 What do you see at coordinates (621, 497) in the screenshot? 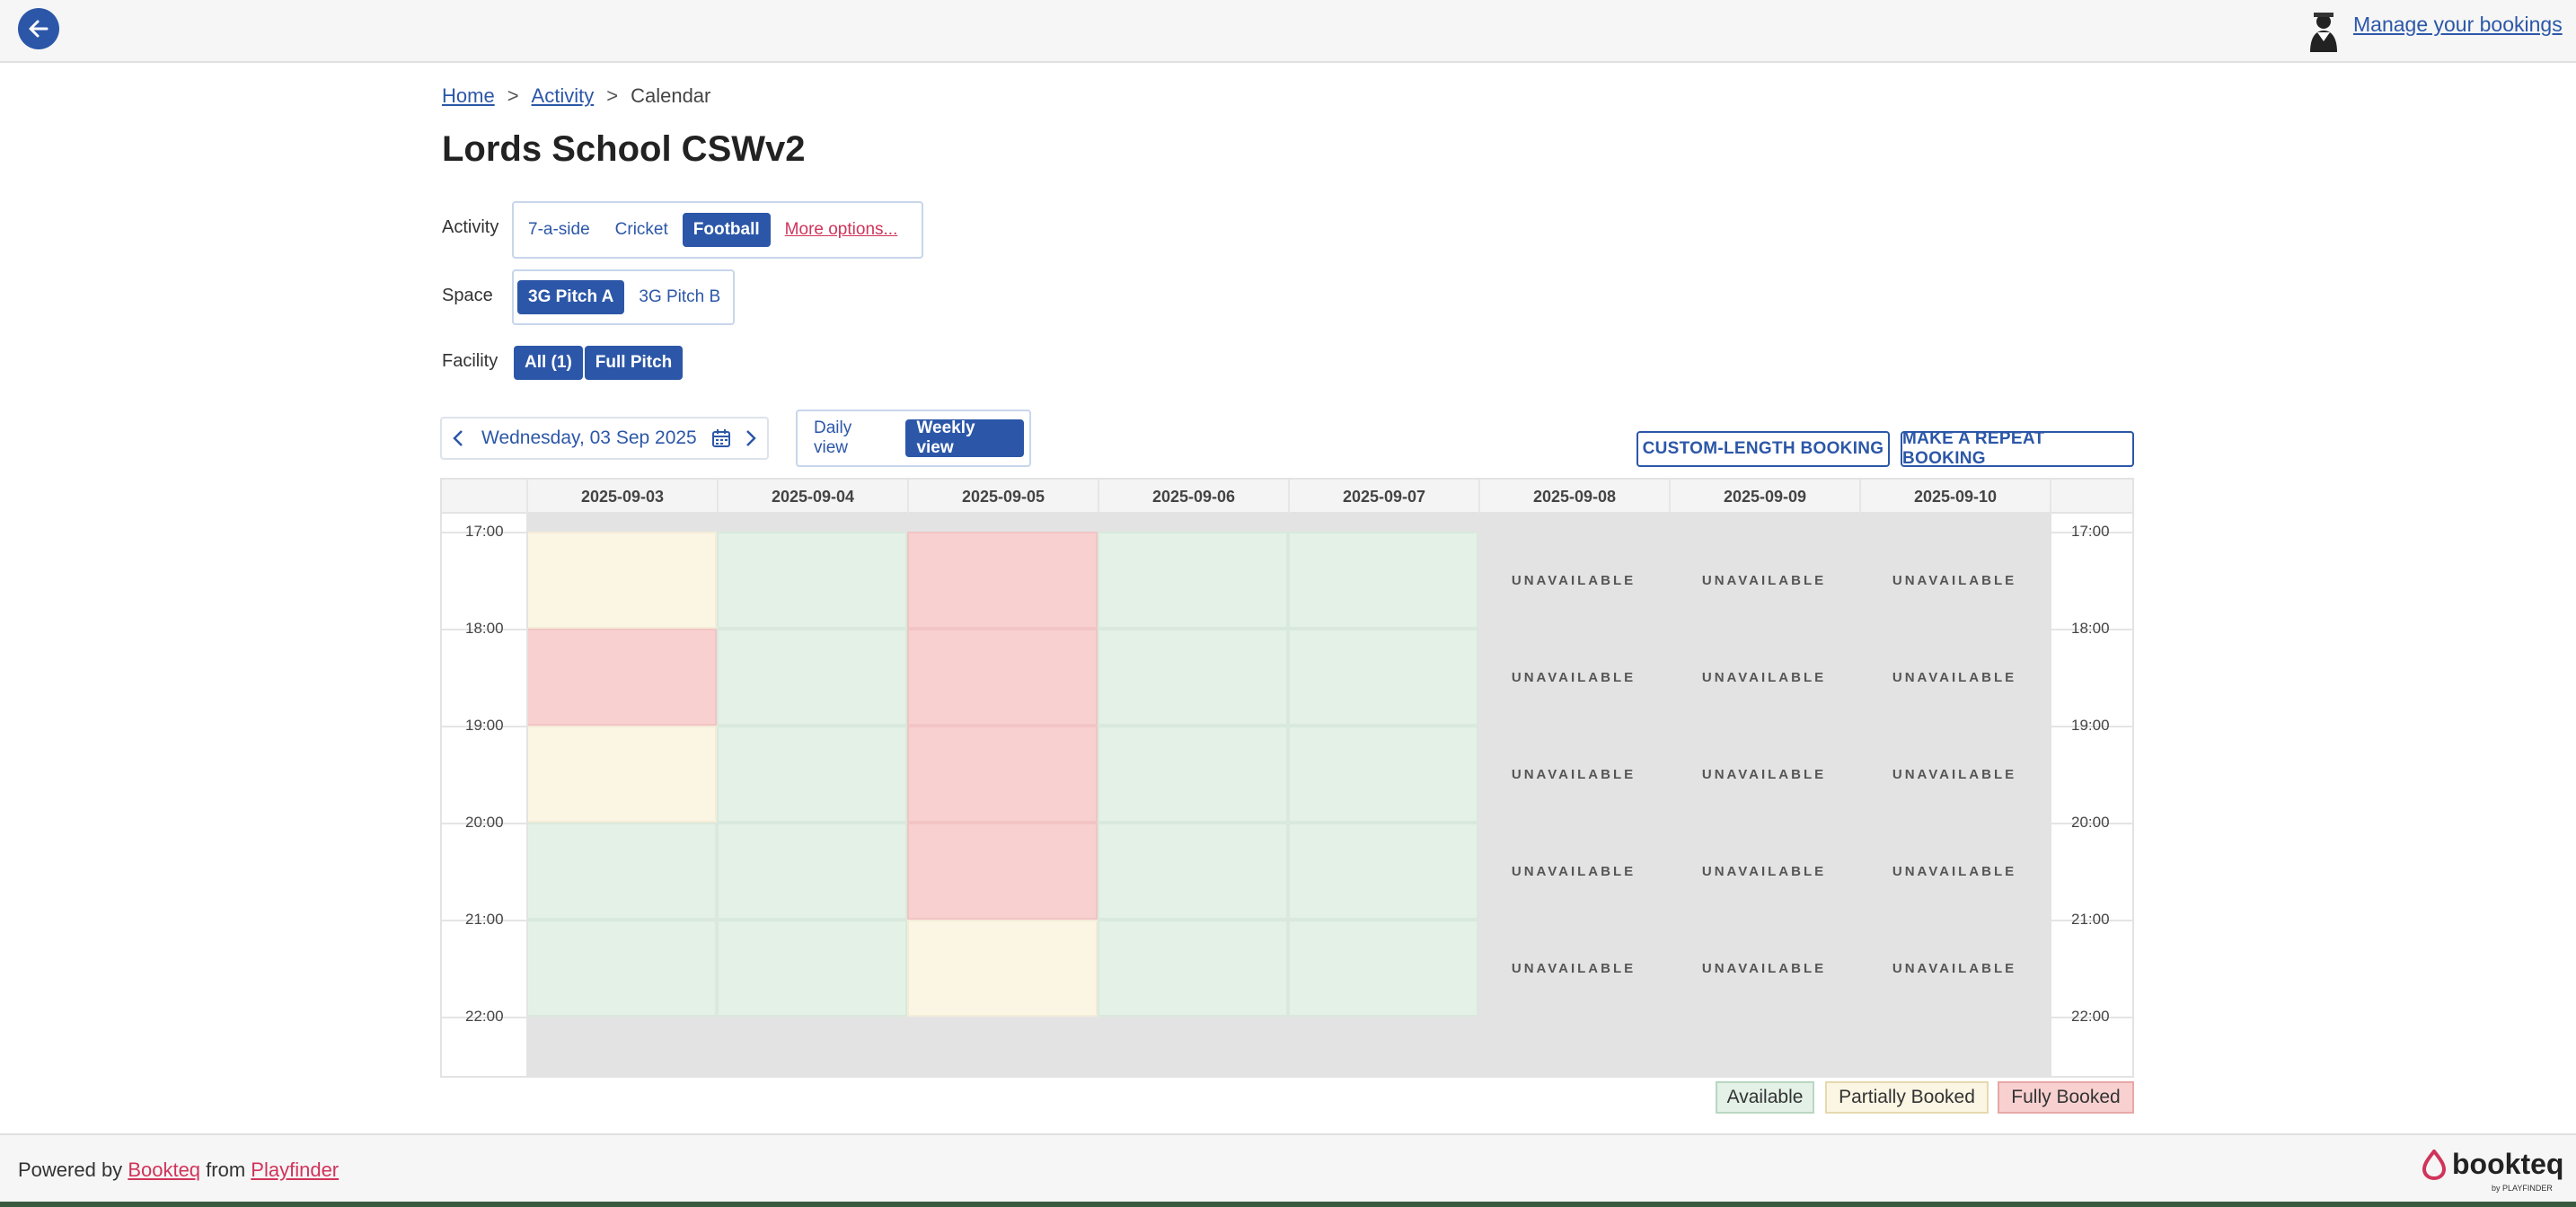
I see `day-header-2025-09-03: 2025-09-03` at bounding box center [621, 497].